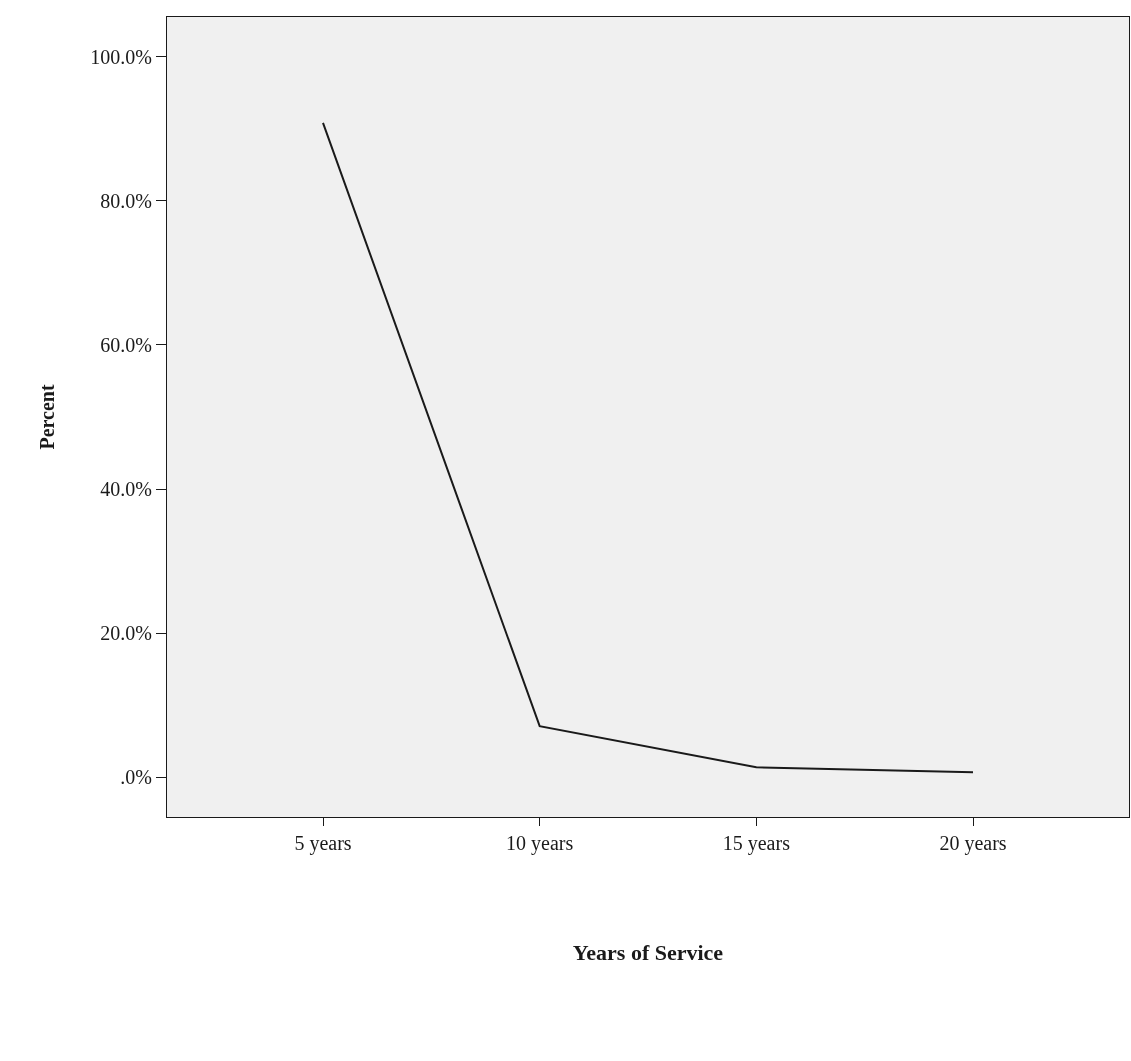 The width and height of the screenshot is (1131, 1061). Describe the element at coordinates (323, 843) in the screenshot. I see `x-tick-label: 5 years` at that location.